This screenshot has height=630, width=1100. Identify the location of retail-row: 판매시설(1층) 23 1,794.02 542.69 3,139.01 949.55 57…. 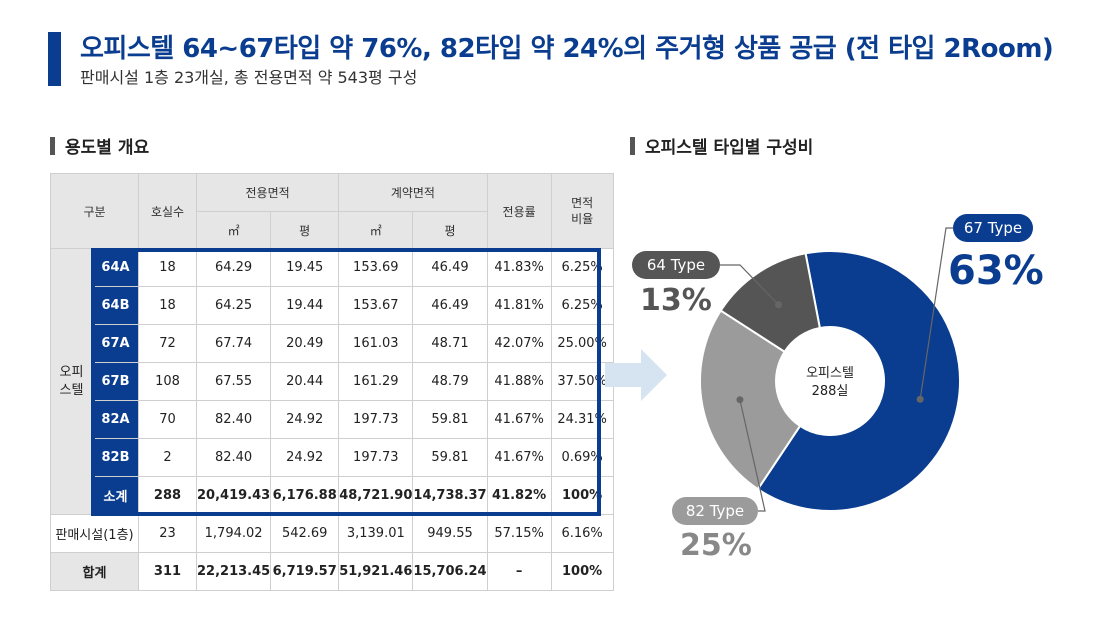
(332, 533).